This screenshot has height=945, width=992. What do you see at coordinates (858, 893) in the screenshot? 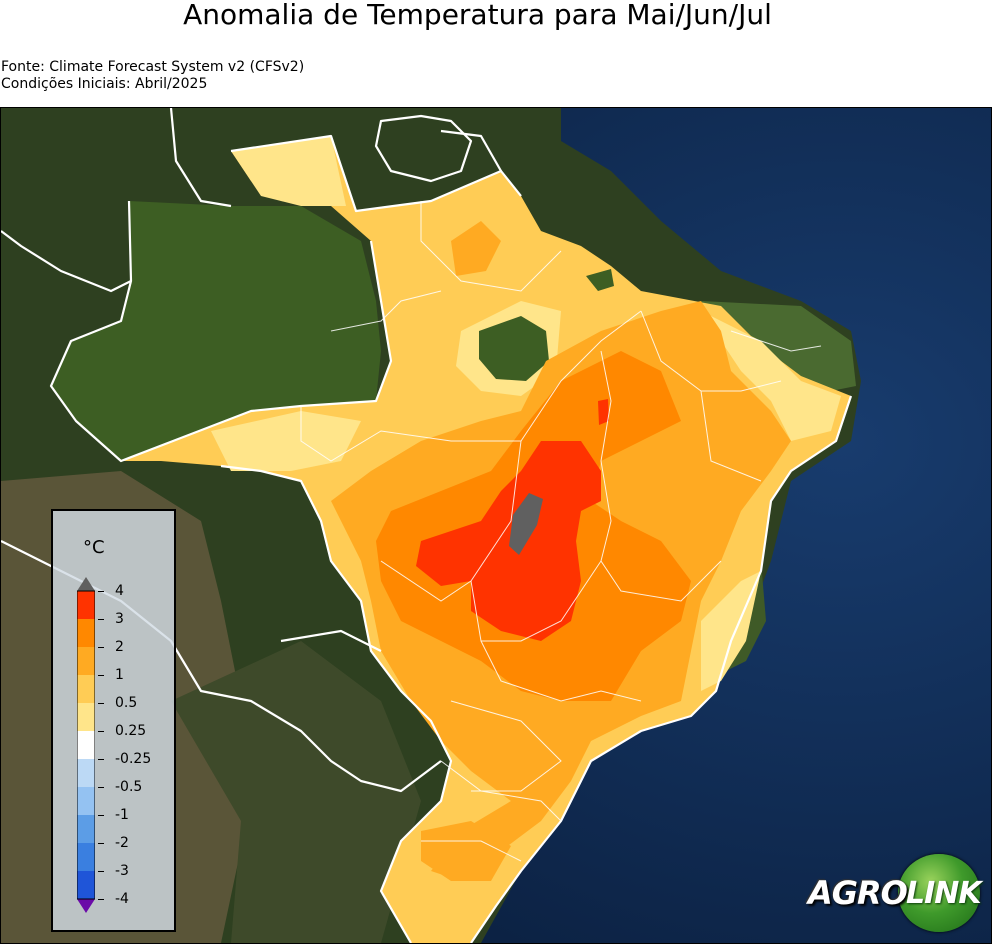
I see `logo-text-agro: AGRO` at bounding box center [858, 893].